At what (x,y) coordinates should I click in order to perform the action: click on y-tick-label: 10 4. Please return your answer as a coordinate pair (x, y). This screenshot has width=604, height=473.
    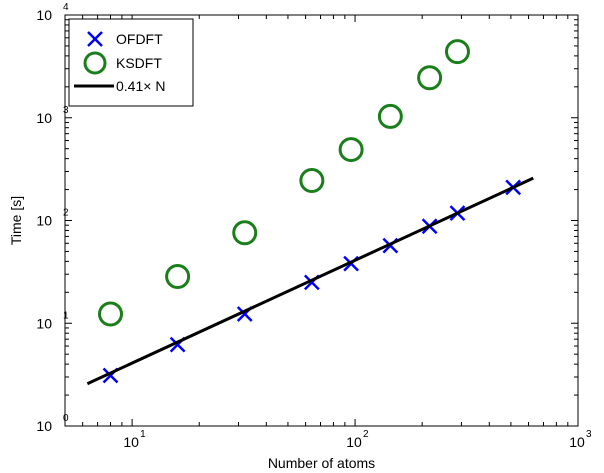
    Looking at the image, I should click on (52, 12).